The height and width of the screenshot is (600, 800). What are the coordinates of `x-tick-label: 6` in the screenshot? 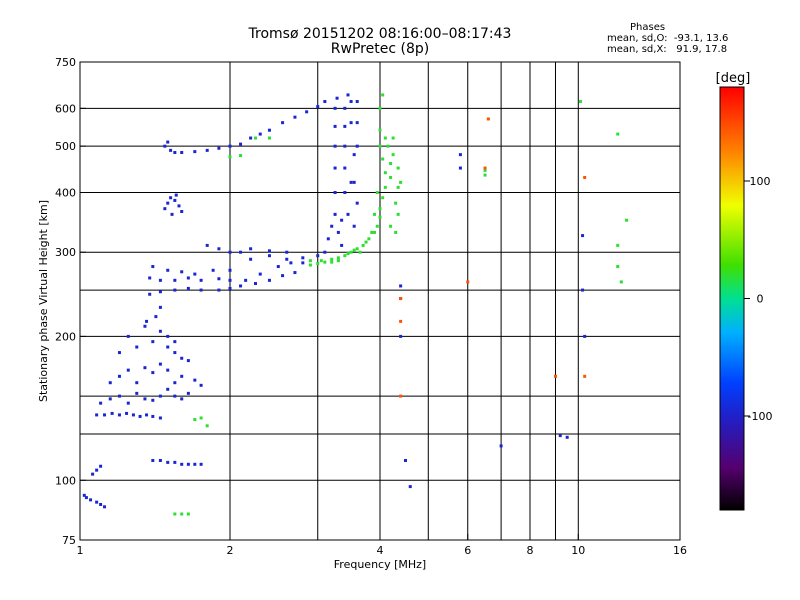 It's located at (467, 550).